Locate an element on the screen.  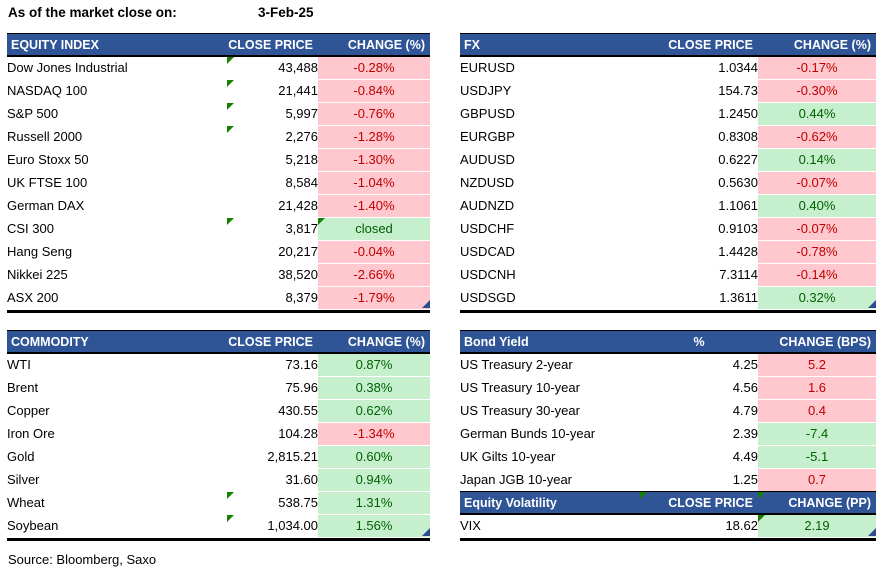
instrument-name: AUDNZD is located at coordinates (550, 206).